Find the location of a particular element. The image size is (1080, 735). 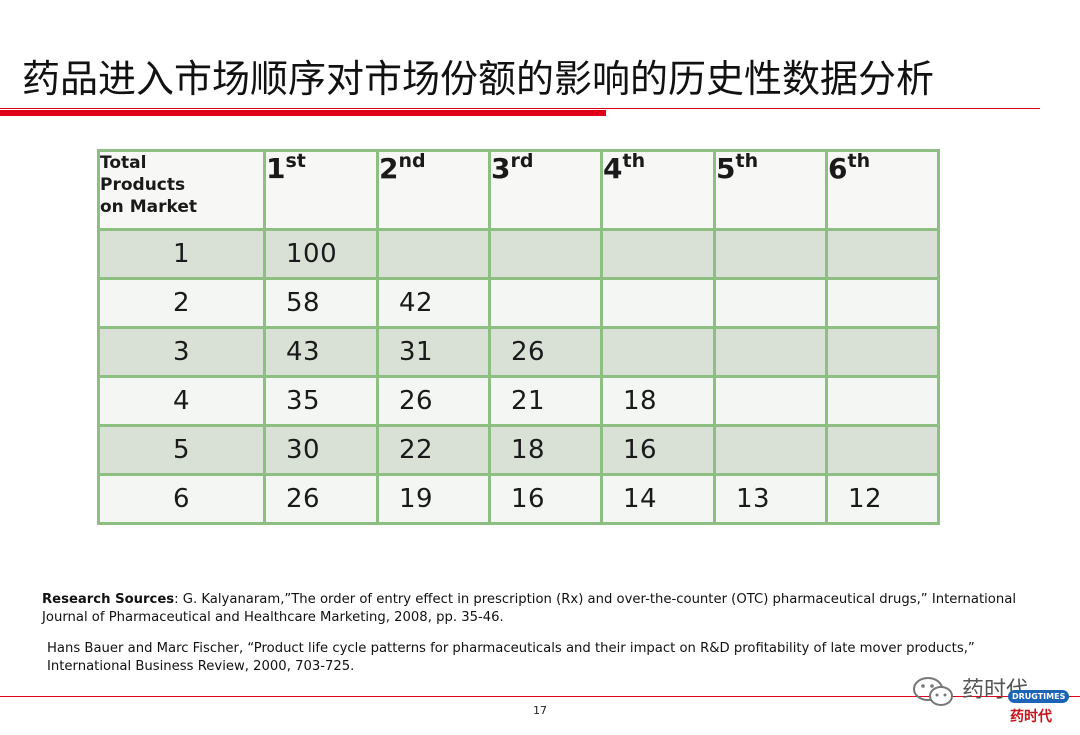

table-cell: 35 is located at coordinates (321, 401).